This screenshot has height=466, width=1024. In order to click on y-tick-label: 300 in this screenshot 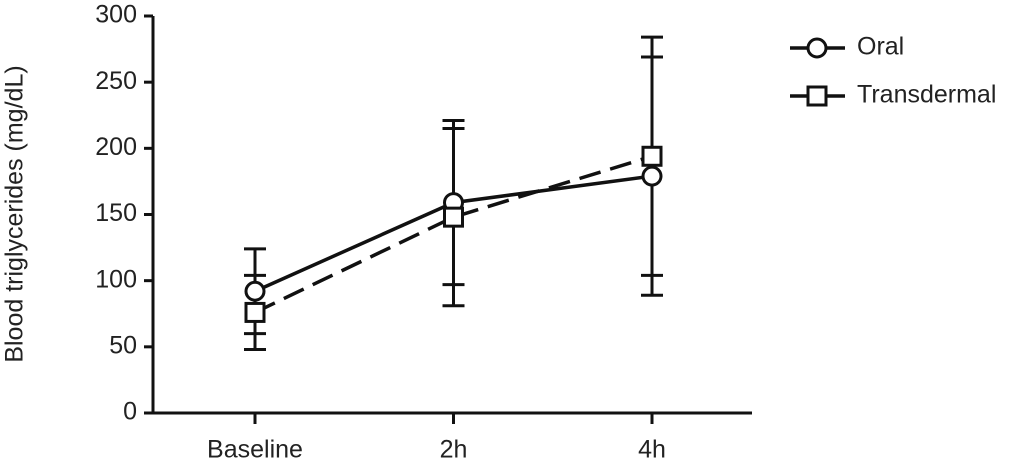, I will do `click(116, 15)`.